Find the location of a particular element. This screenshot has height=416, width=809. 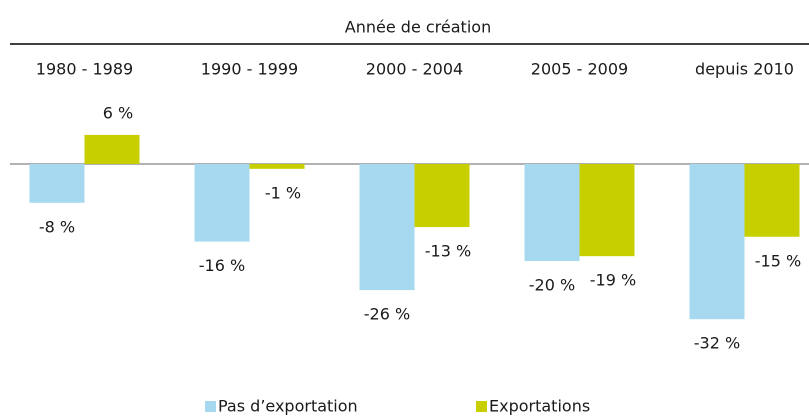

data-label: -13 % is located at coordinates (448, 251).